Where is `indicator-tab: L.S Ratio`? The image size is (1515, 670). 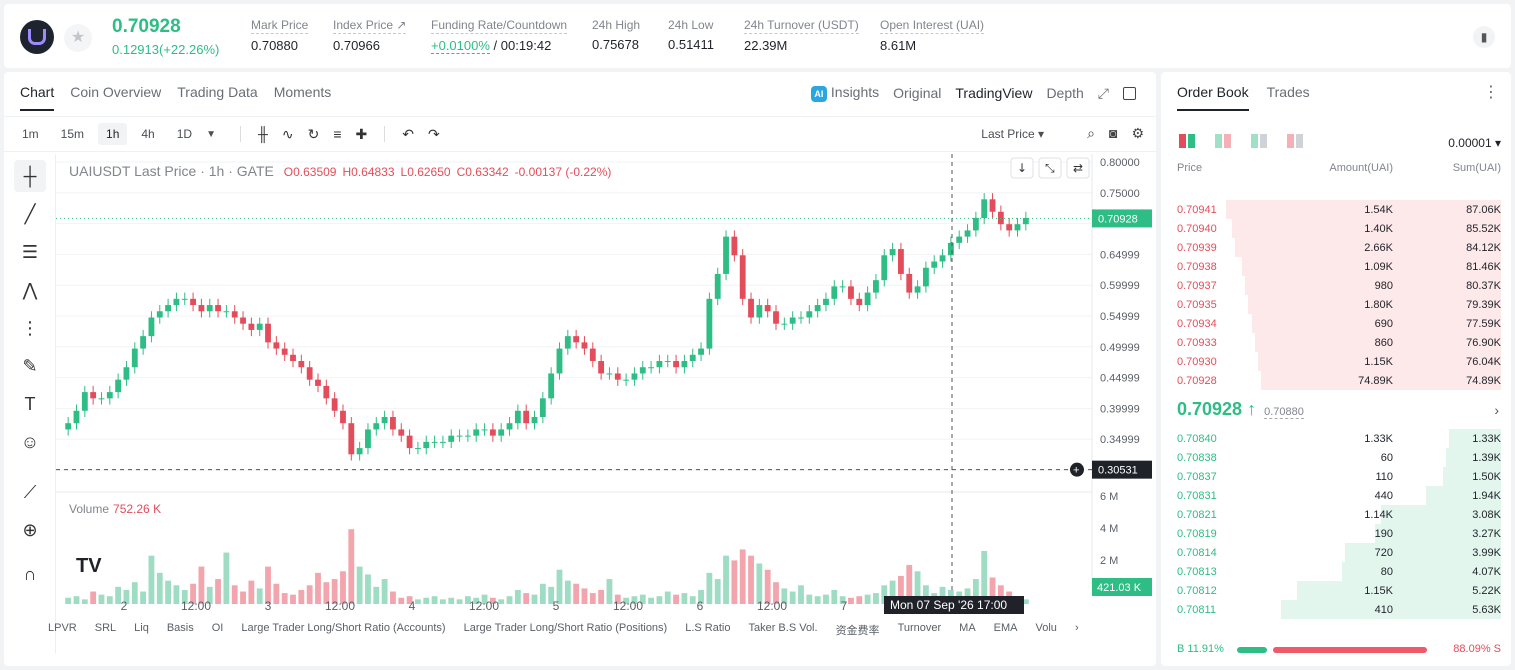
indicator-tab: L.S Ratio is located at coordinates (708, 628).